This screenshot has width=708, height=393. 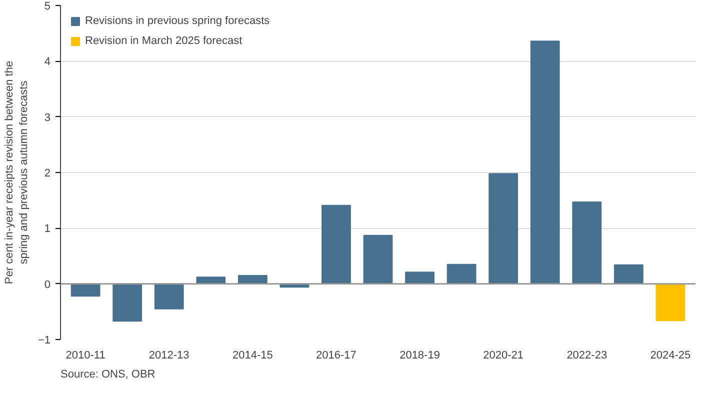 I want to click on y-tick-label: 4, so click(x=47, y=62).